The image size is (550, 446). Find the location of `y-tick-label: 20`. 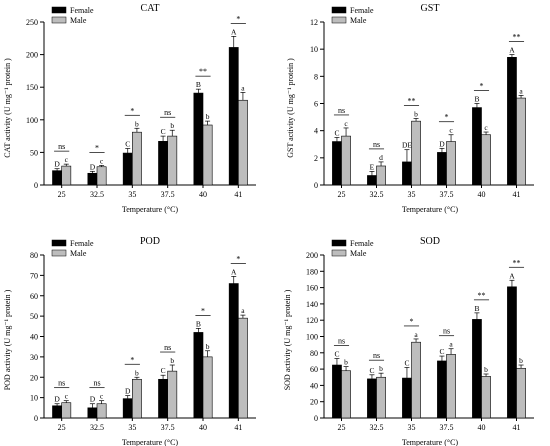

y-tick-label: 20 is located at coordinates (314, 402).